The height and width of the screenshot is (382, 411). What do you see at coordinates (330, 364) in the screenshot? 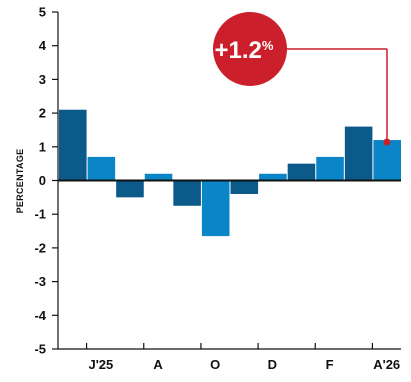
I see `x-tick-label: F` at bounding box center [330, 364].